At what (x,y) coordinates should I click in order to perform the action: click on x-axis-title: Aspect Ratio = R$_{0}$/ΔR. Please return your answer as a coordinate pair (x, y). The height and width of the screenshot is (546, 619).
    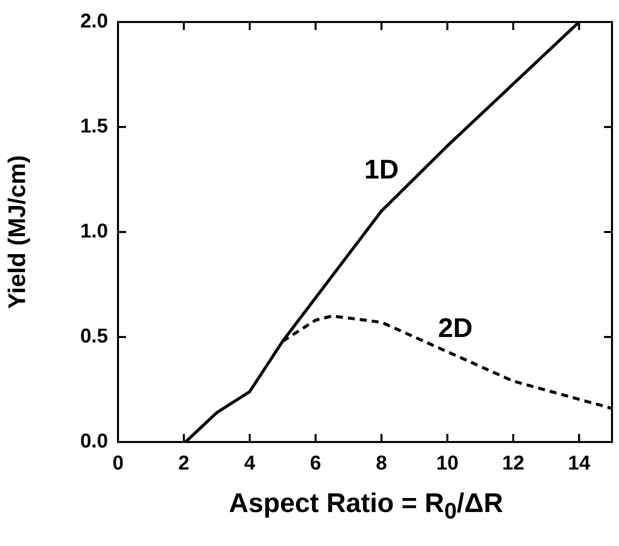
    Looking at the image, I should click on (366, 506).